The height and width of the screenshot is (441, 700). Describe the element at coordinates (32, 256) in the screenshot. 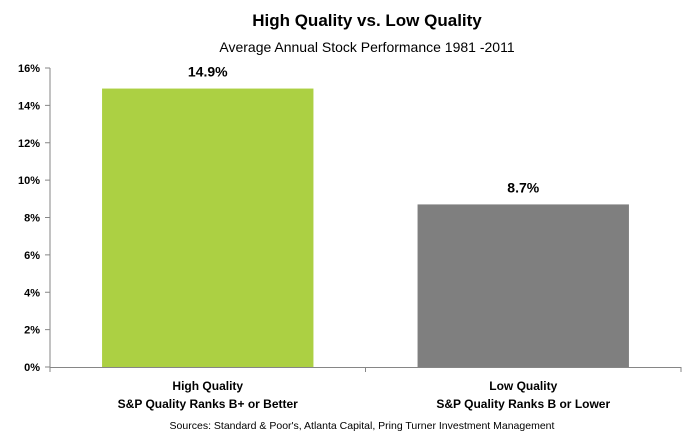

I see `y-tick-label: 6%` at that location.